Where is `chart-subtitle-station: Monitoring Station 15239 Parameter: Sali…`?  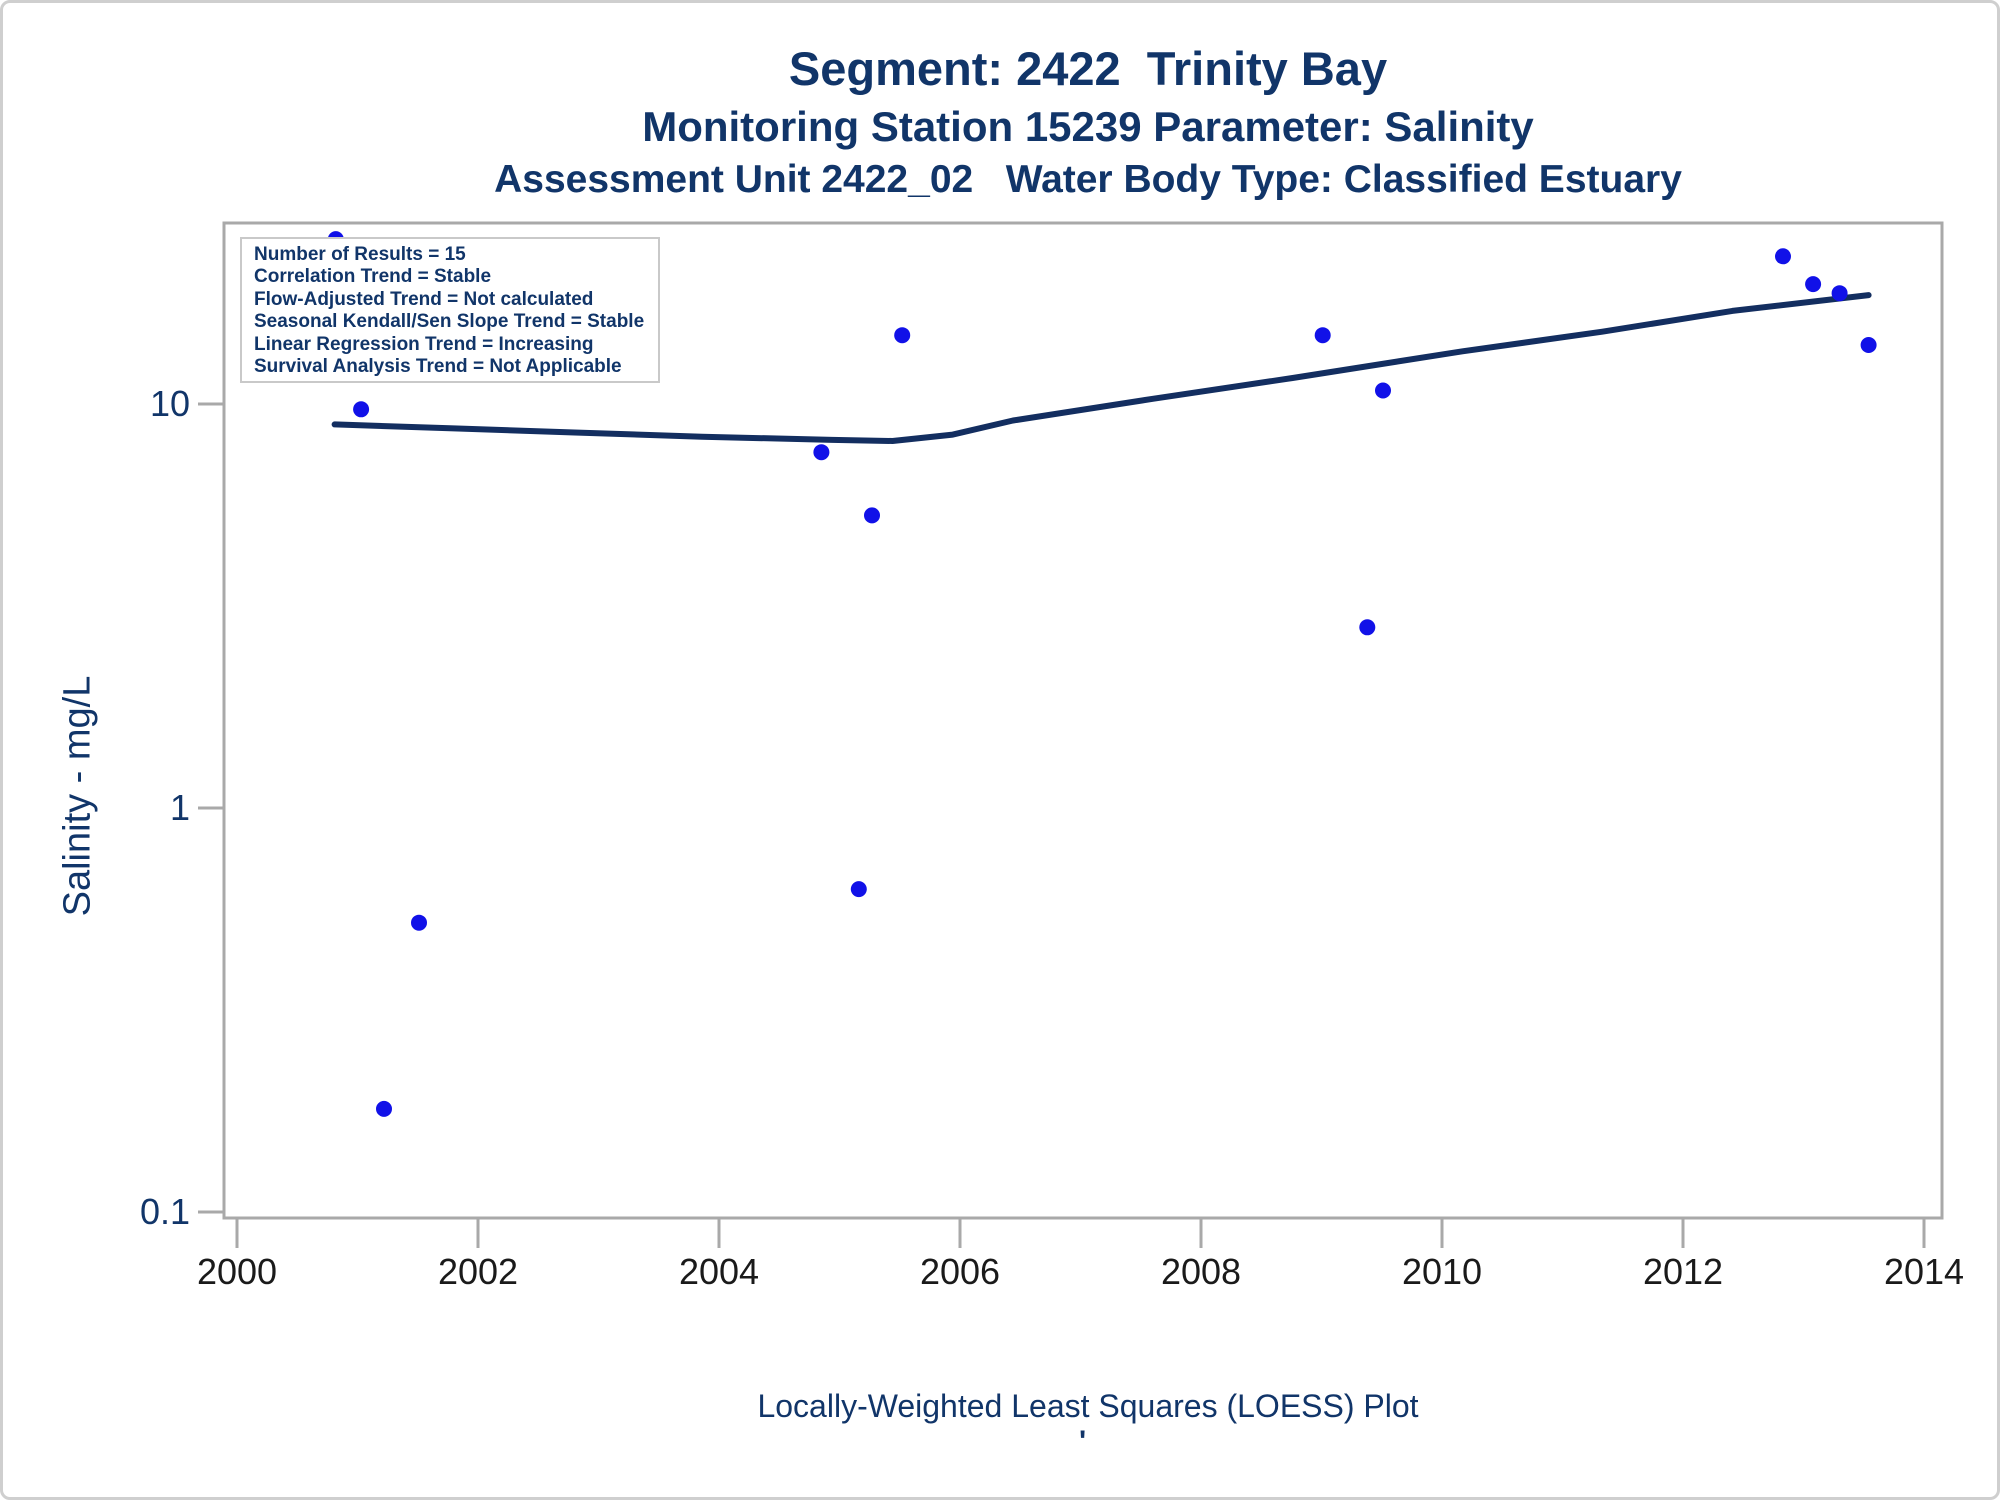
chart-subtitle-station: Monitoring Station 15239 Parameter: Sali… is located at coordinates (1088, 126).